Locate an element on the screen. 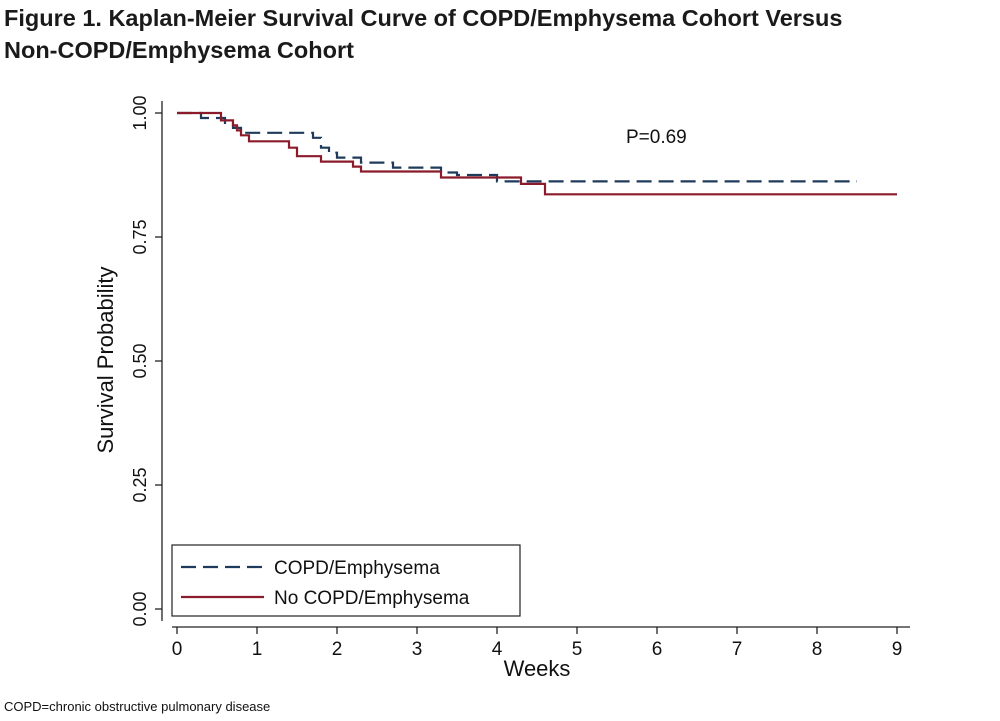  x-axis-label: Weeks is located at coordinates (537, 668).